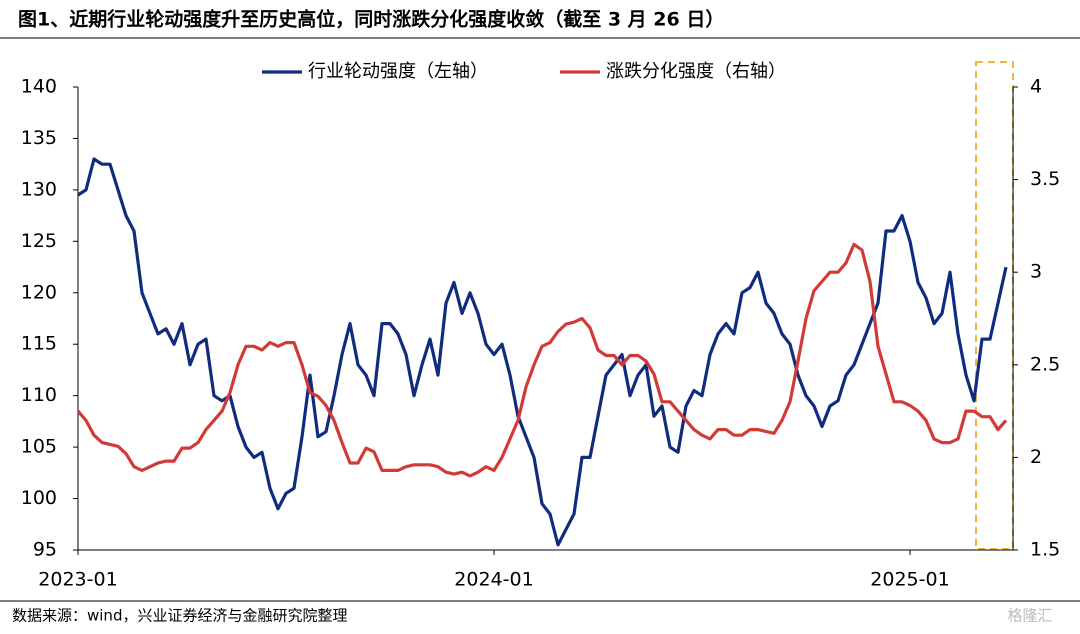  I want to click on y-tick-label: 100, so click(39, 498).